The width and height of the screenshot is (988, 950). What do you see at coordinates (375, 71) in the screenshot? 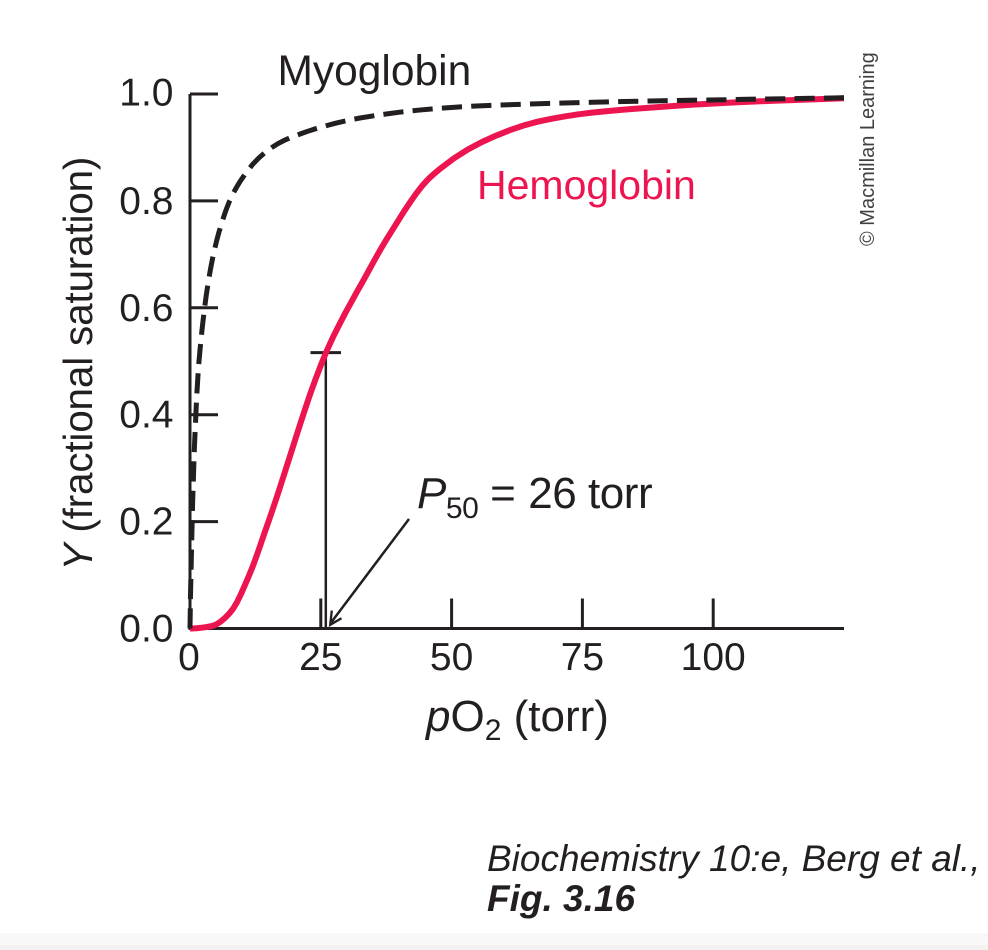
I see `svg-text: Myoglobin` at bounding box center [375, 71].